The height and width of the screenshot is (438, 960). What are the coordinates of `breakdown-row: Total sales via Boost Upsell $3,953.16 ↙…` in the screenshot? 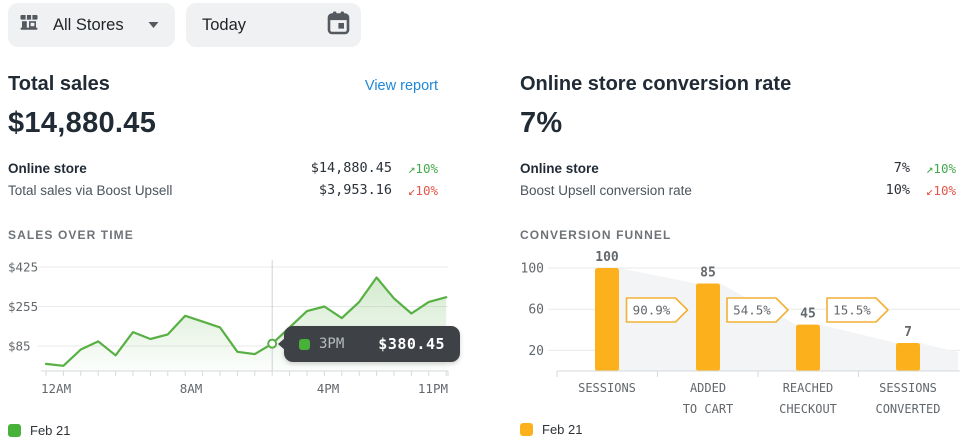 It's located at (223, 190).